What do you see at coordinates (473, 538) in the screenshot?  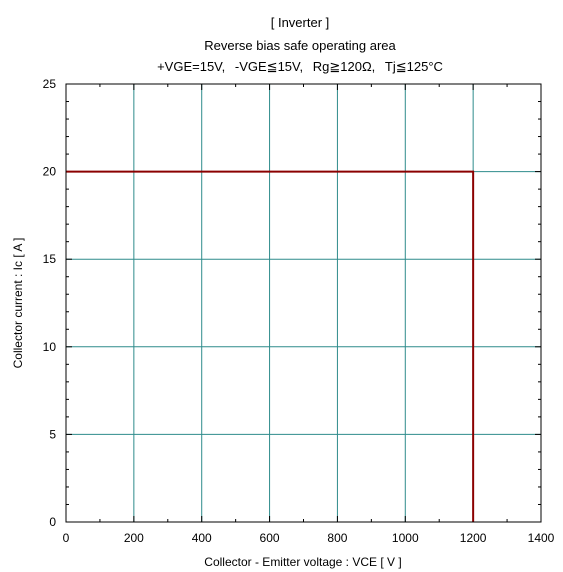 I see `x-tick-label: 1200` at bounding box center [473, 538].